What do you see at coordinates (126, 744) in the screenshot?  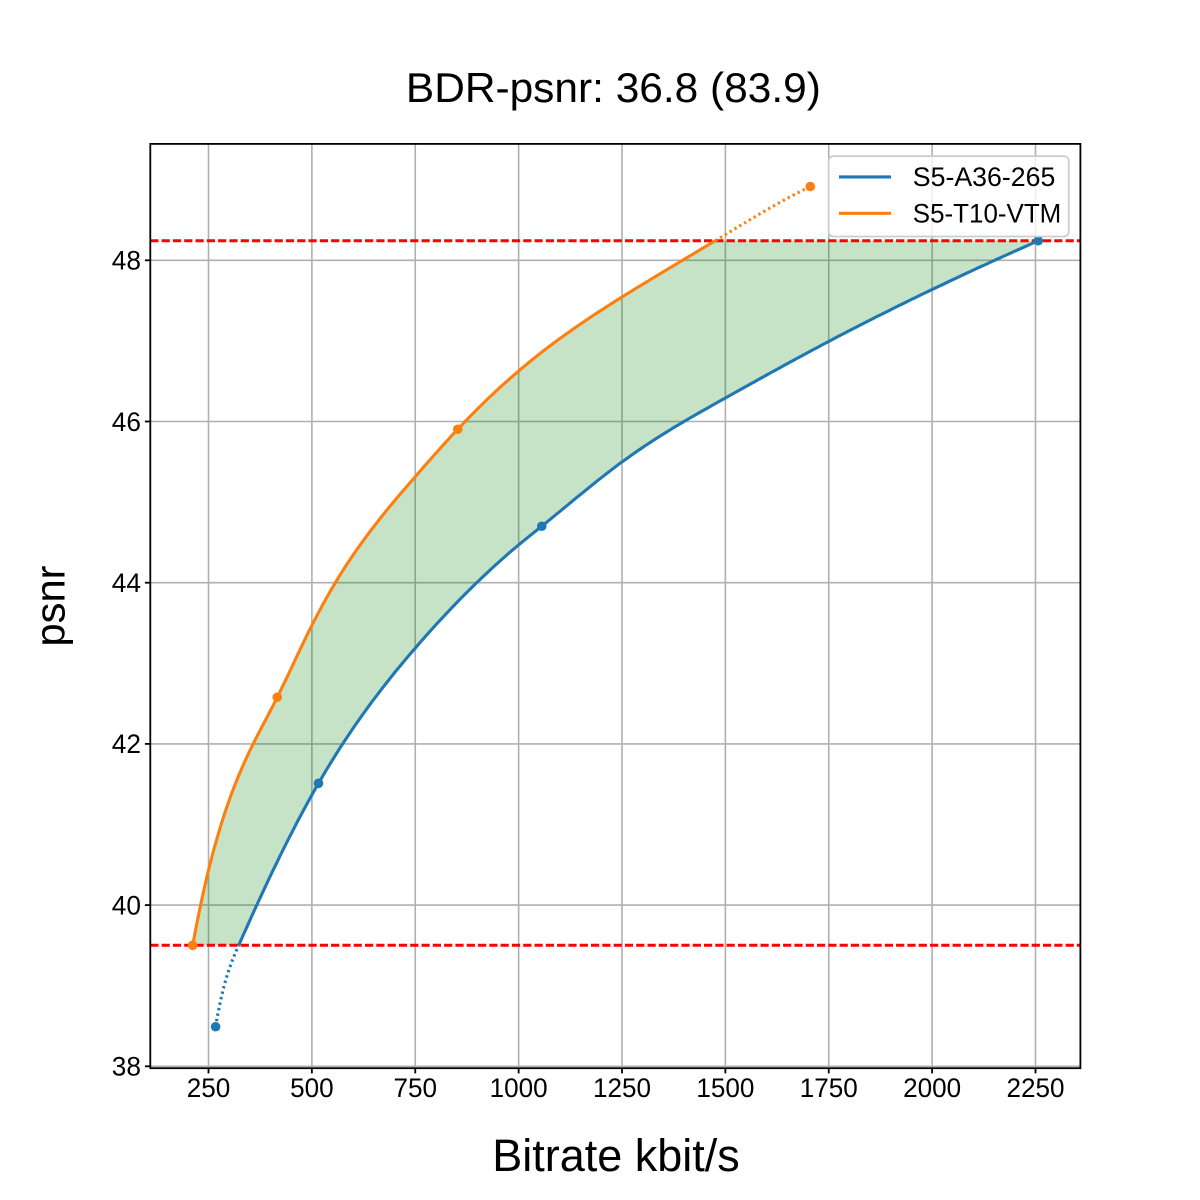 I see `svg-text: 42` at bounding box center [126, 744].